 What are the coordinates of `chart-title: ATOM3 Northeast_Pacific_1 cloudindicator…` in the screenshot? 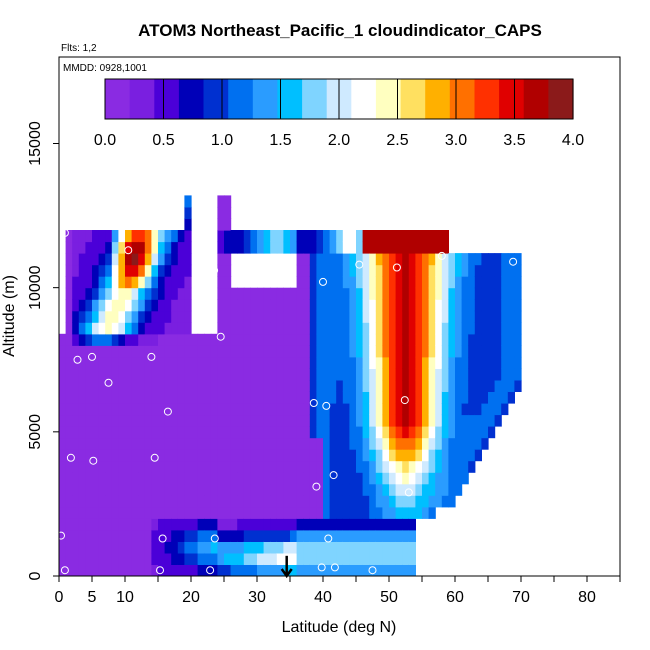 It's located at (340, 30).